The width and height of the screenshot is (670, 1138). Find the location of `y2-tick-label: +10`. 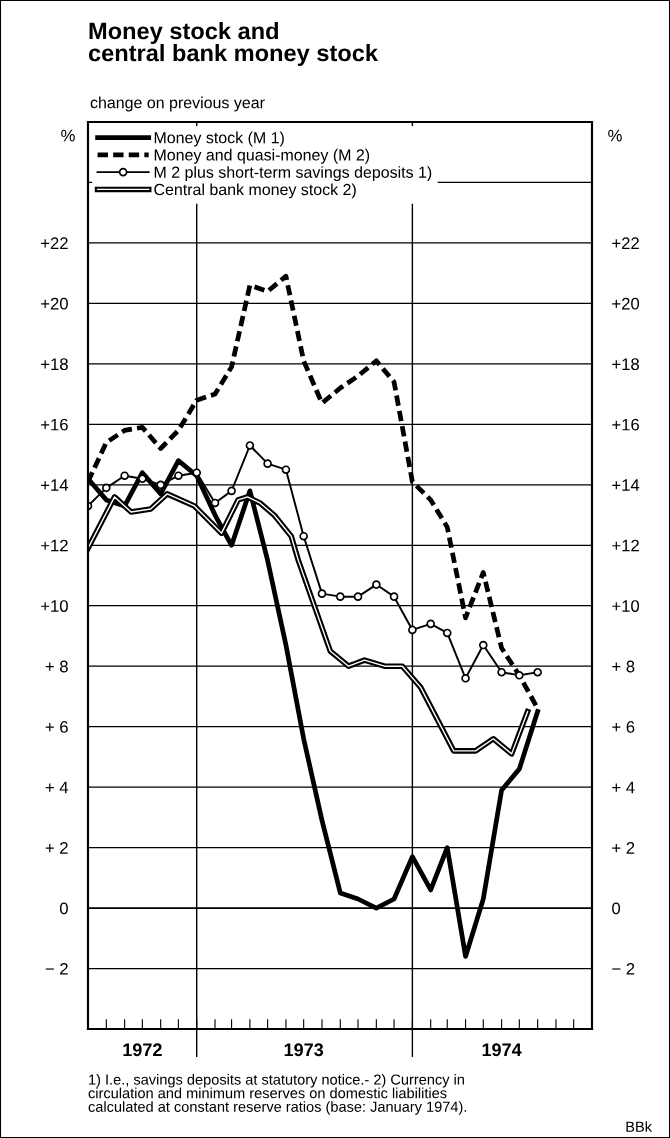

y2-tick-label: +10 is located at coordinates (626, 606).